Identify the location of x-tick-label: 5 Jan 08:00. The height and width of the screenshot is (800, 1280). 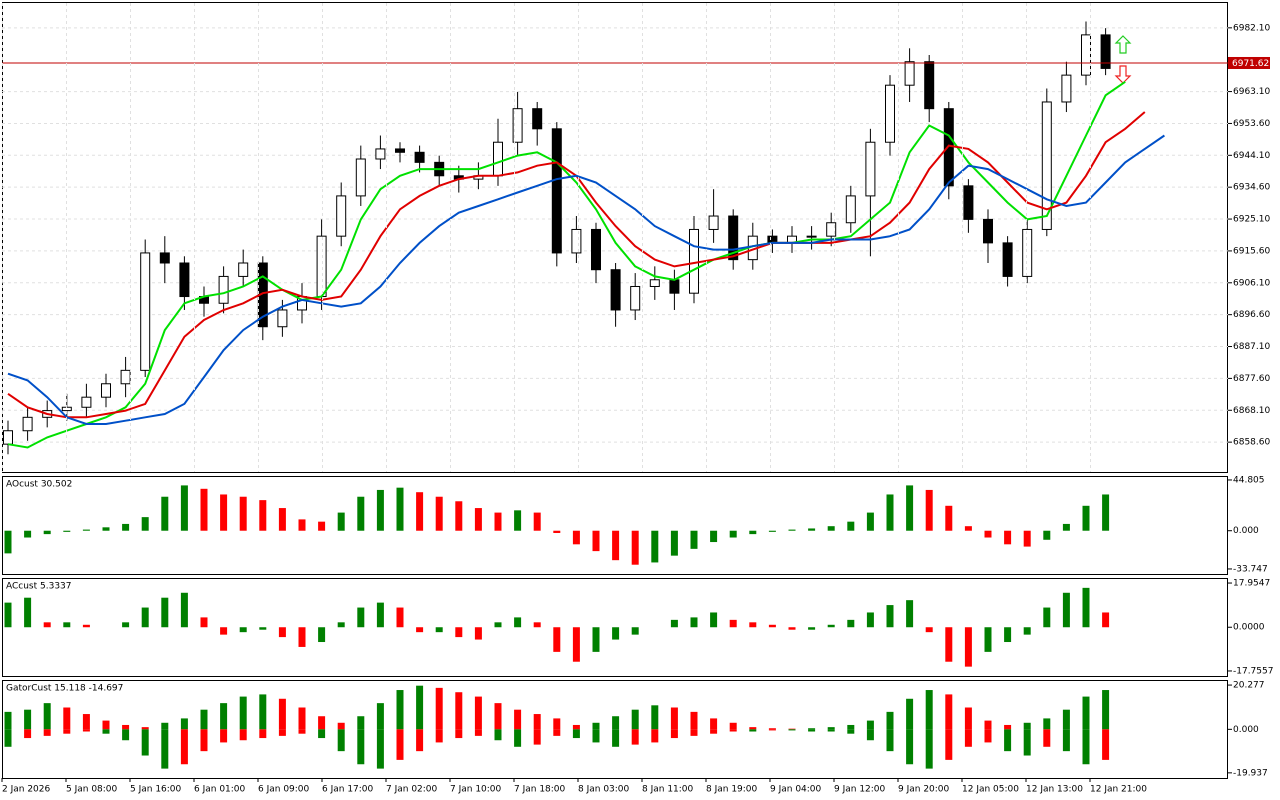
(92, 790).